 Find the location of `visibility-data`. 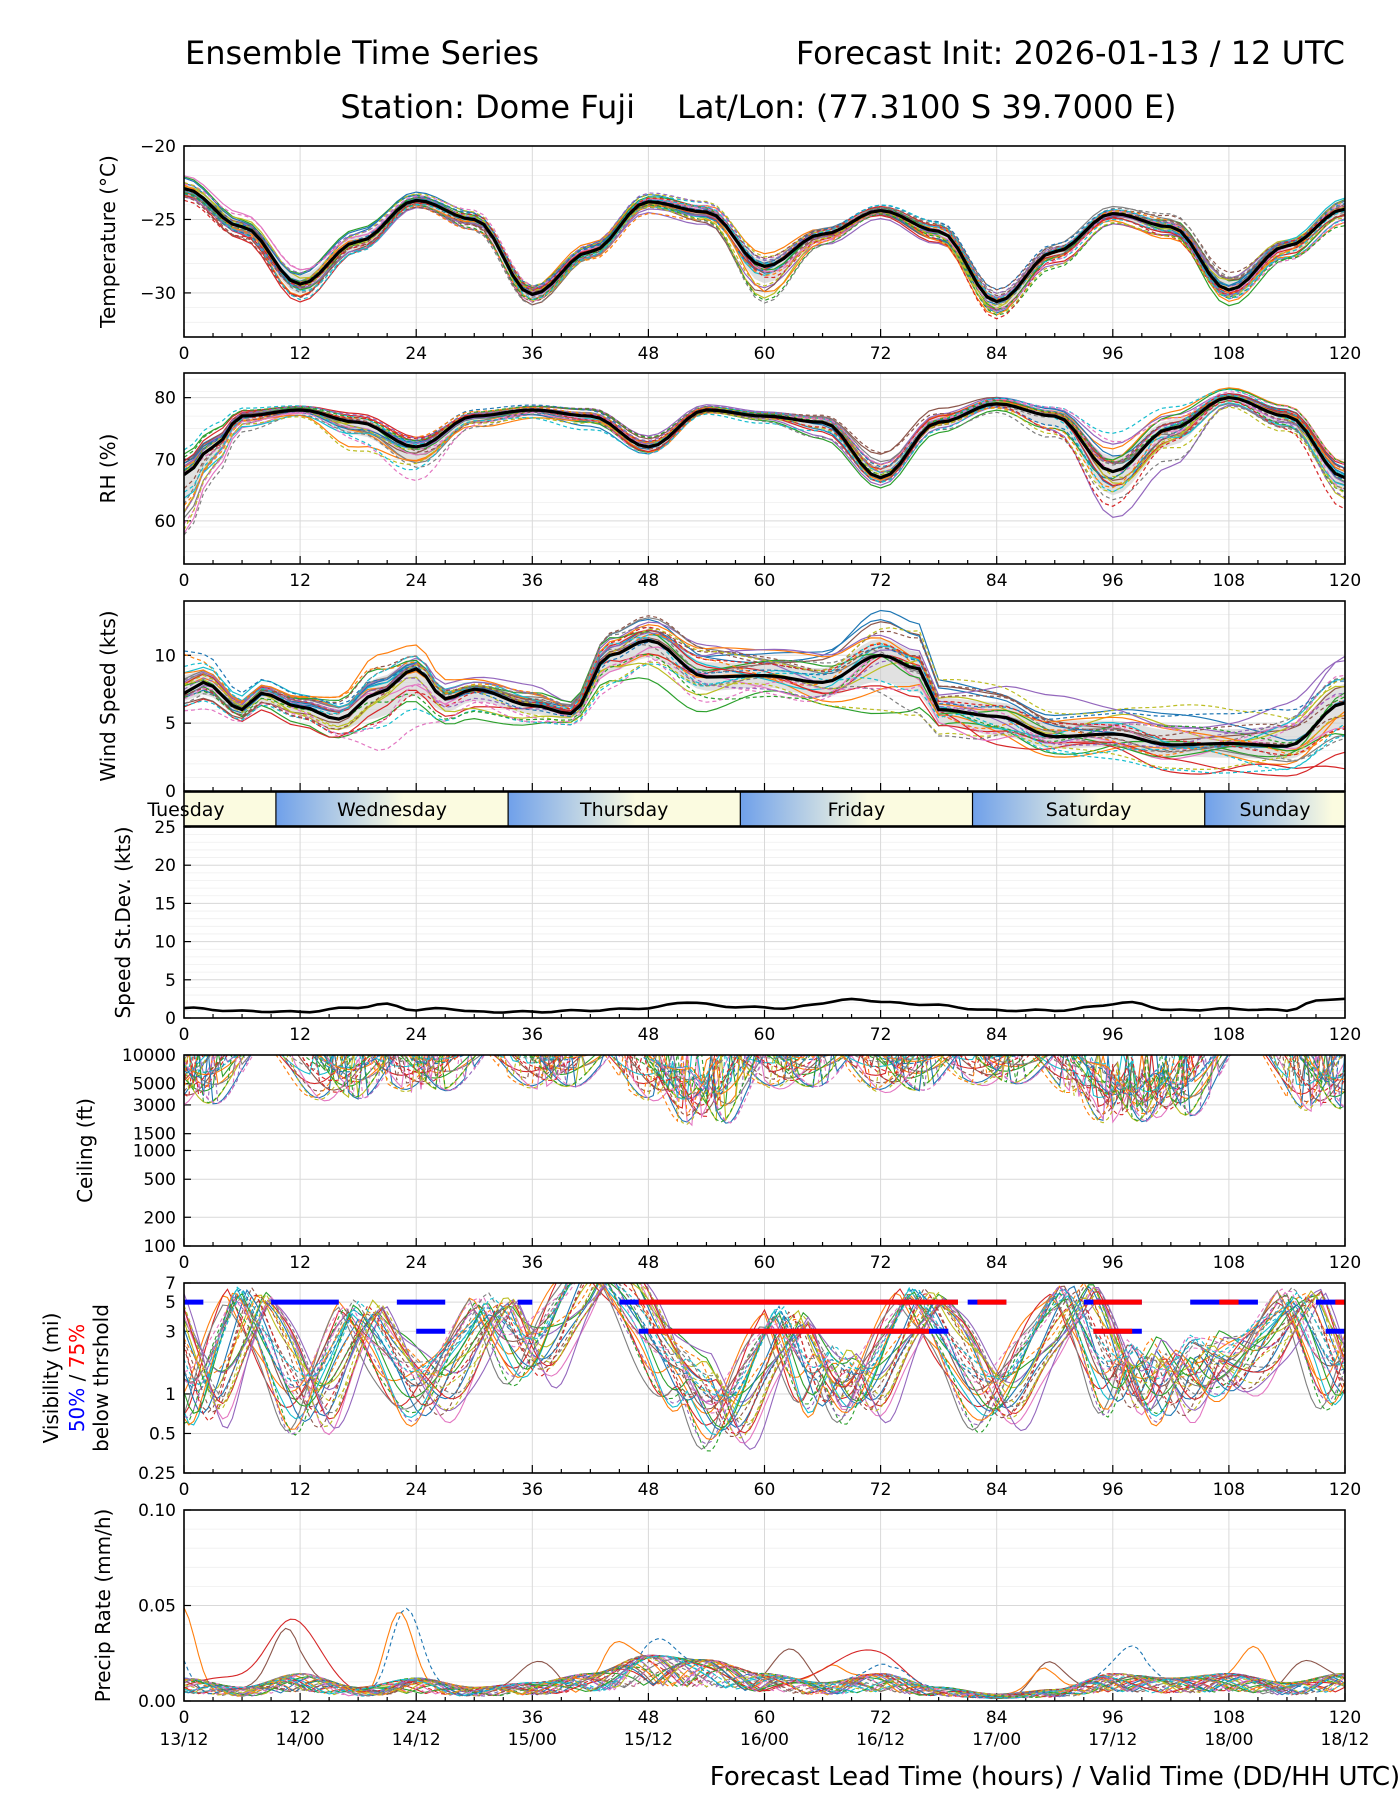

visibility-data is located at coordinates (764, 1367).